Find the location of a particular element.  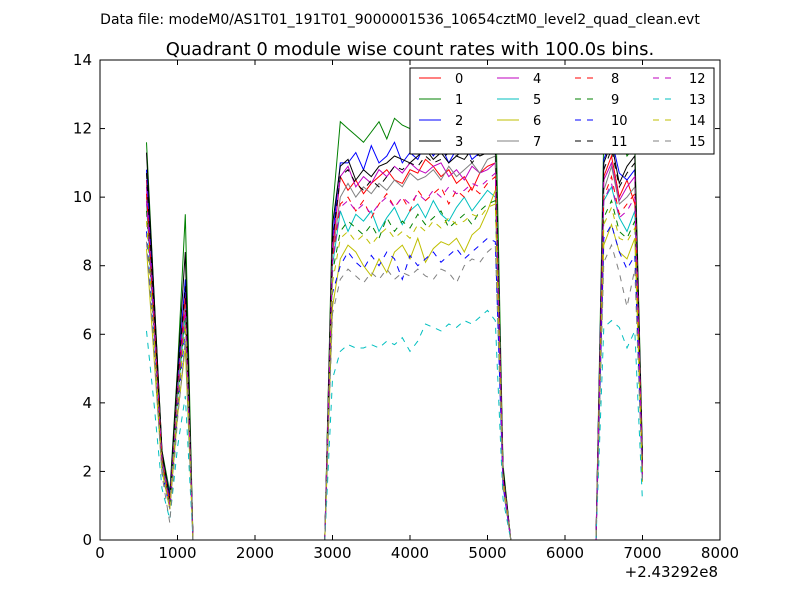

x-tick-label: 3000 is located at coordinates (332, 553).